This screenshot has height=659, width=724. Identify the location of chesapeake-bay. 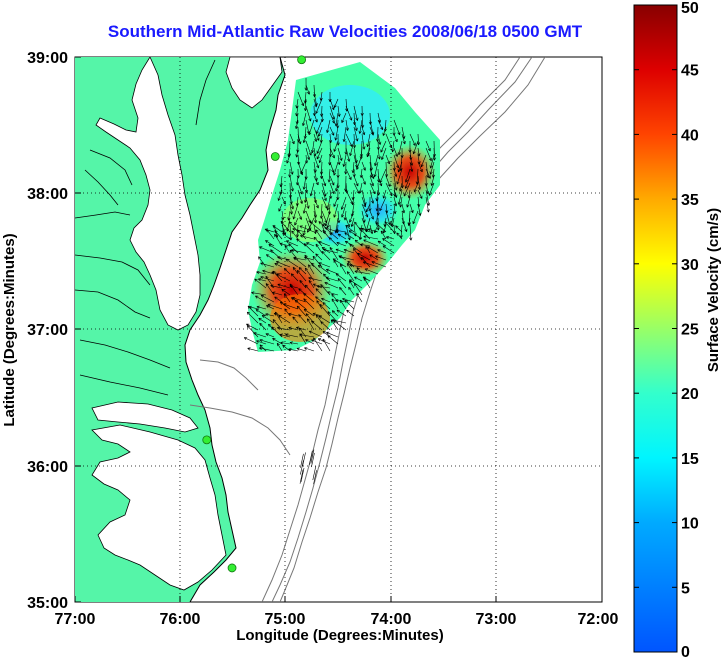
(148, 194).